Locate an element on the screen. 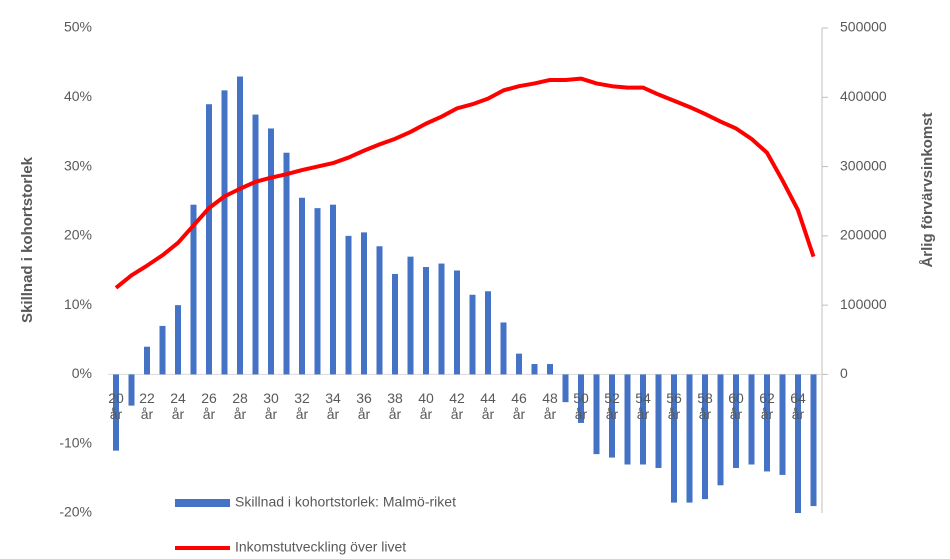 This screenshot has width=950, height=559. x-tick-label: 20 år is located at coordinates (116, 406).